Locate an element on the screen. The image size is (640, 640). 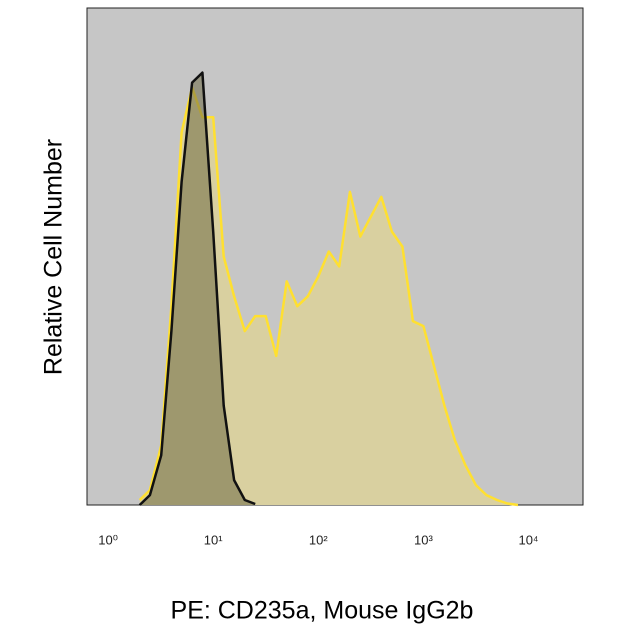
x-tick-label: 10¹ is located at coordinates (213, 539).